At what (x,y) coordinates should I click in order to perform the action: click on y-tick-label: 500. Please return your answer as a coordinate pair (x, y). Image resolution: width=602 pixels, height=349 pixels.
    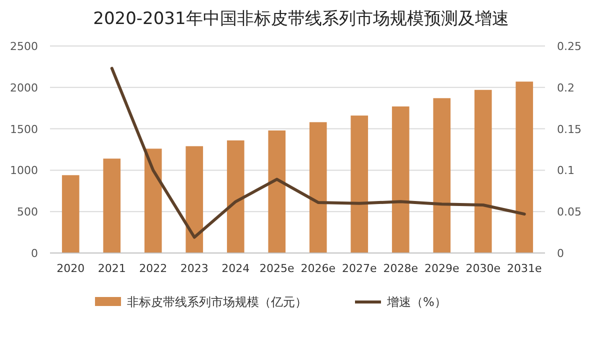
    Looking at the image, I should click on (27, 212).